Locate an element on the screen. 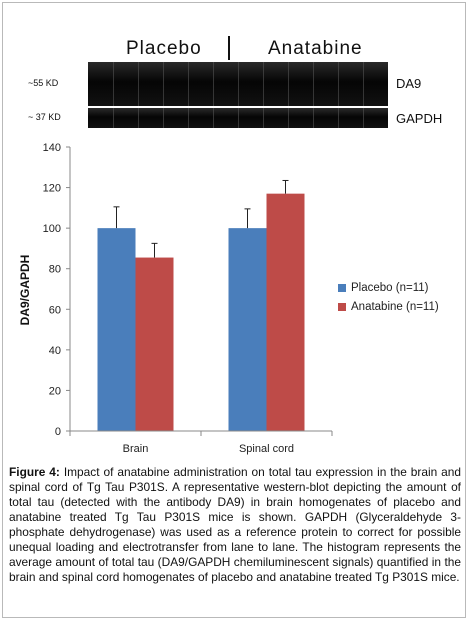 This screenshot has height=622, width=470. y-axis: 0 20 40 60 80 100 120 140 is located at coordinates (57, 290).